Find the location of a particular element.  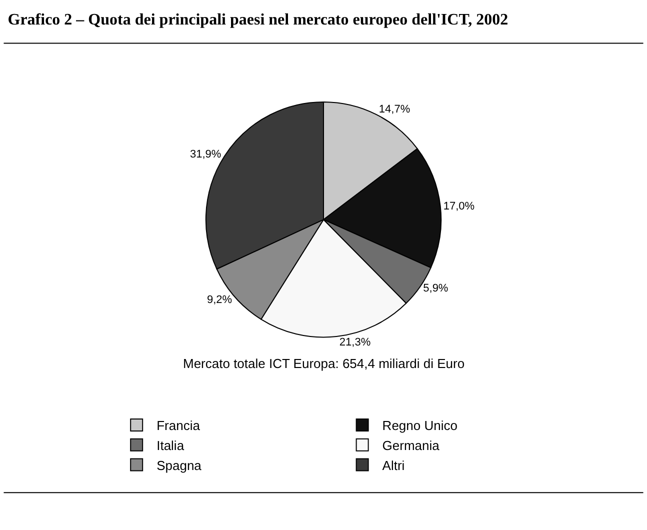

legend-label: Altri is located at coordinates (393, 465).